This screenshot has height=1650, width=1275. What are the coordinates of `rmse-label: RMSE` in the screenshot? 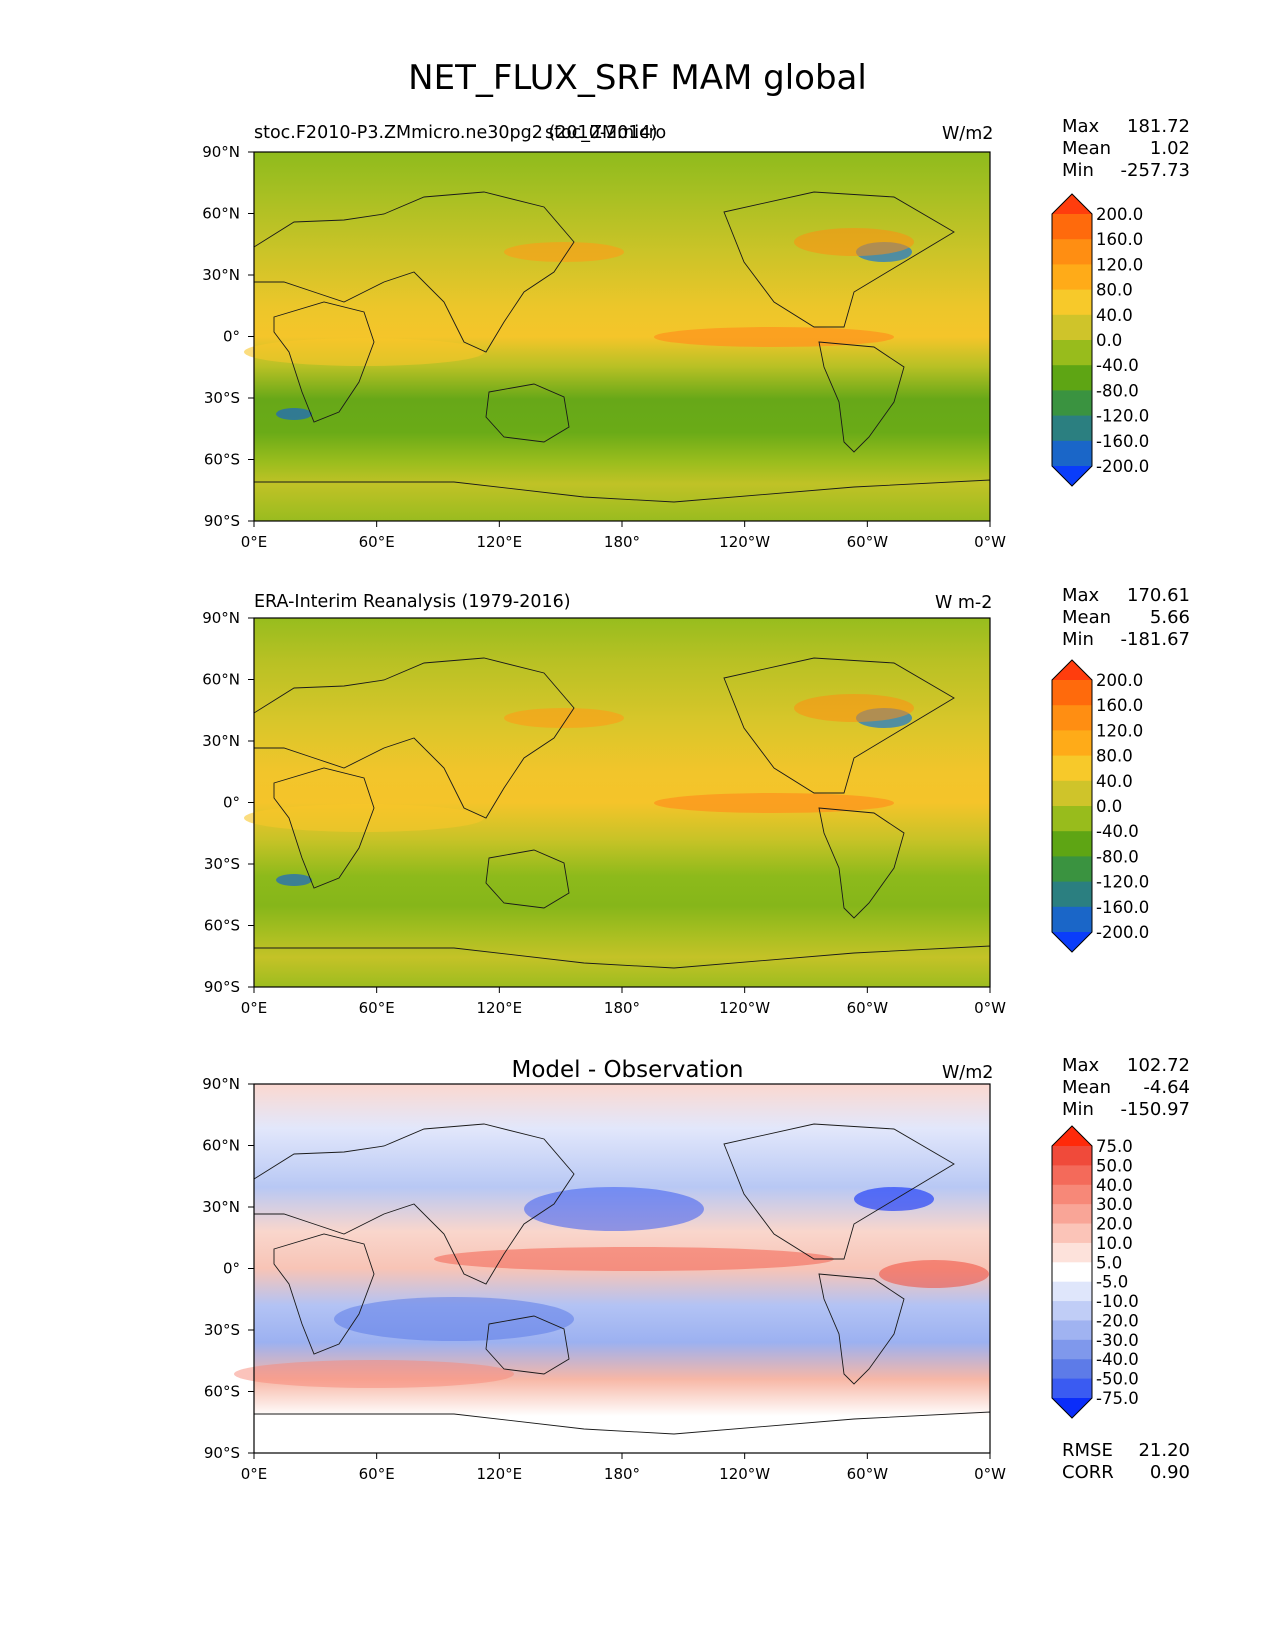 It's located at (1087, 1450).